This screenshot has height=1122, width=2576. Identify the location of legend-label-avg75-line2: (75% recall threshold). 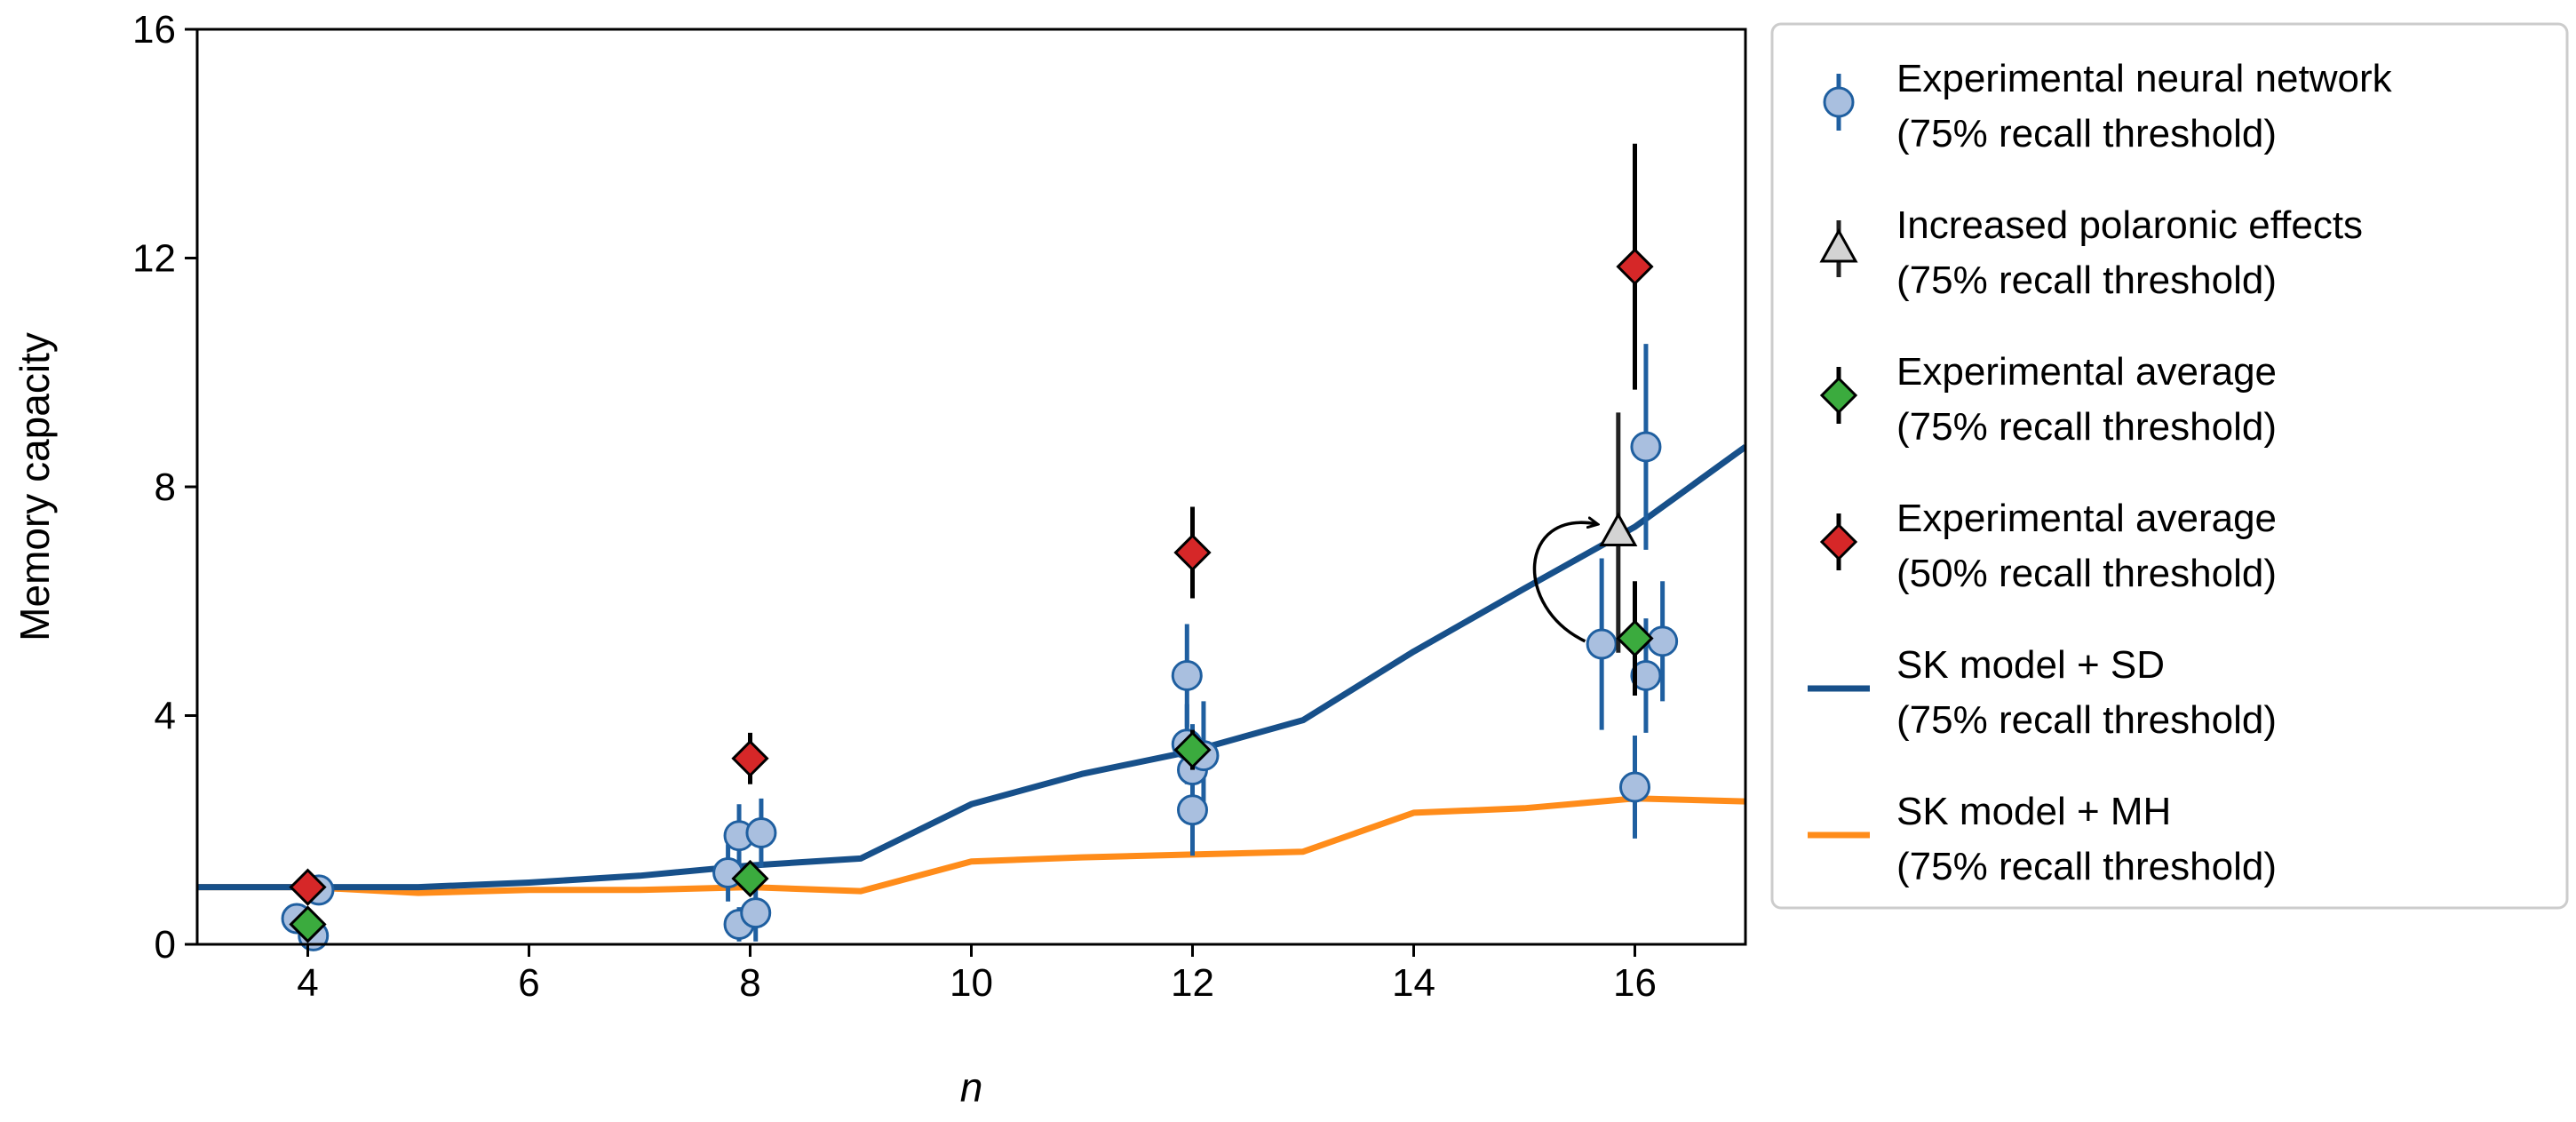
(2086, 427).